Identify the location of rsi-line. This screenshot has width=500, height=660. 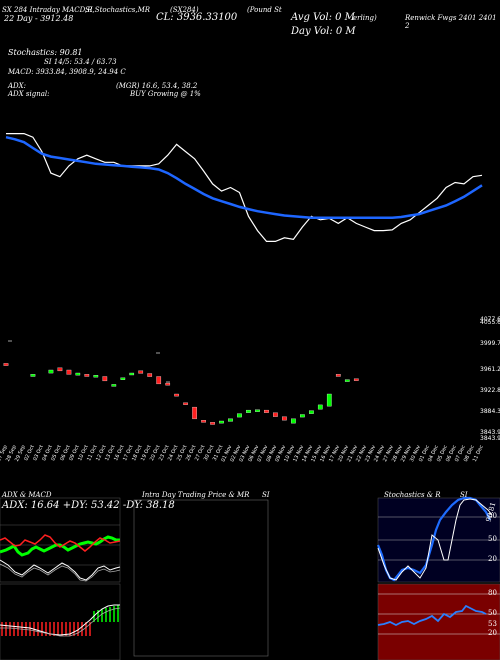
(432, 615).